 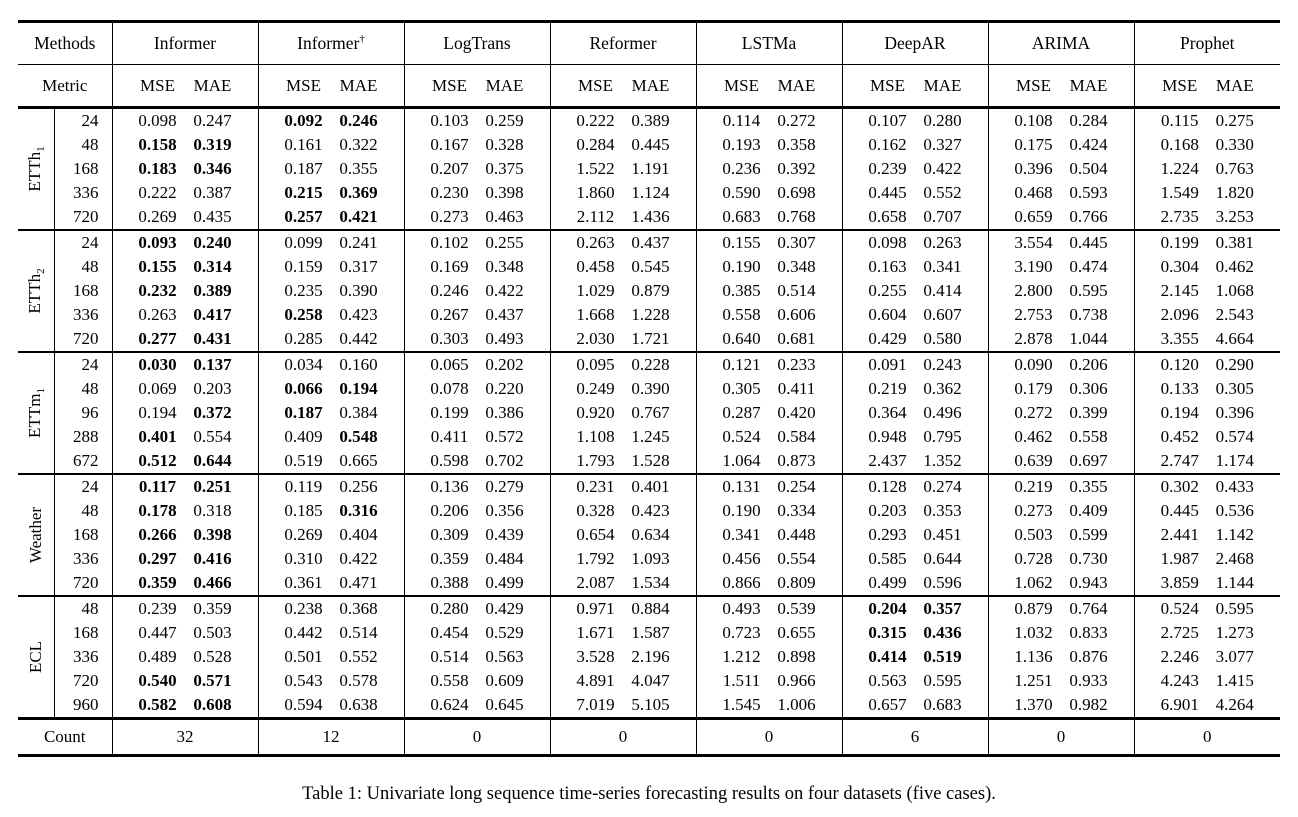 What do you see at coordinates (1206, 242) in the screenshot?
I see `metric-cell: 0.199 0.381` at bounding box center [1206, 242].